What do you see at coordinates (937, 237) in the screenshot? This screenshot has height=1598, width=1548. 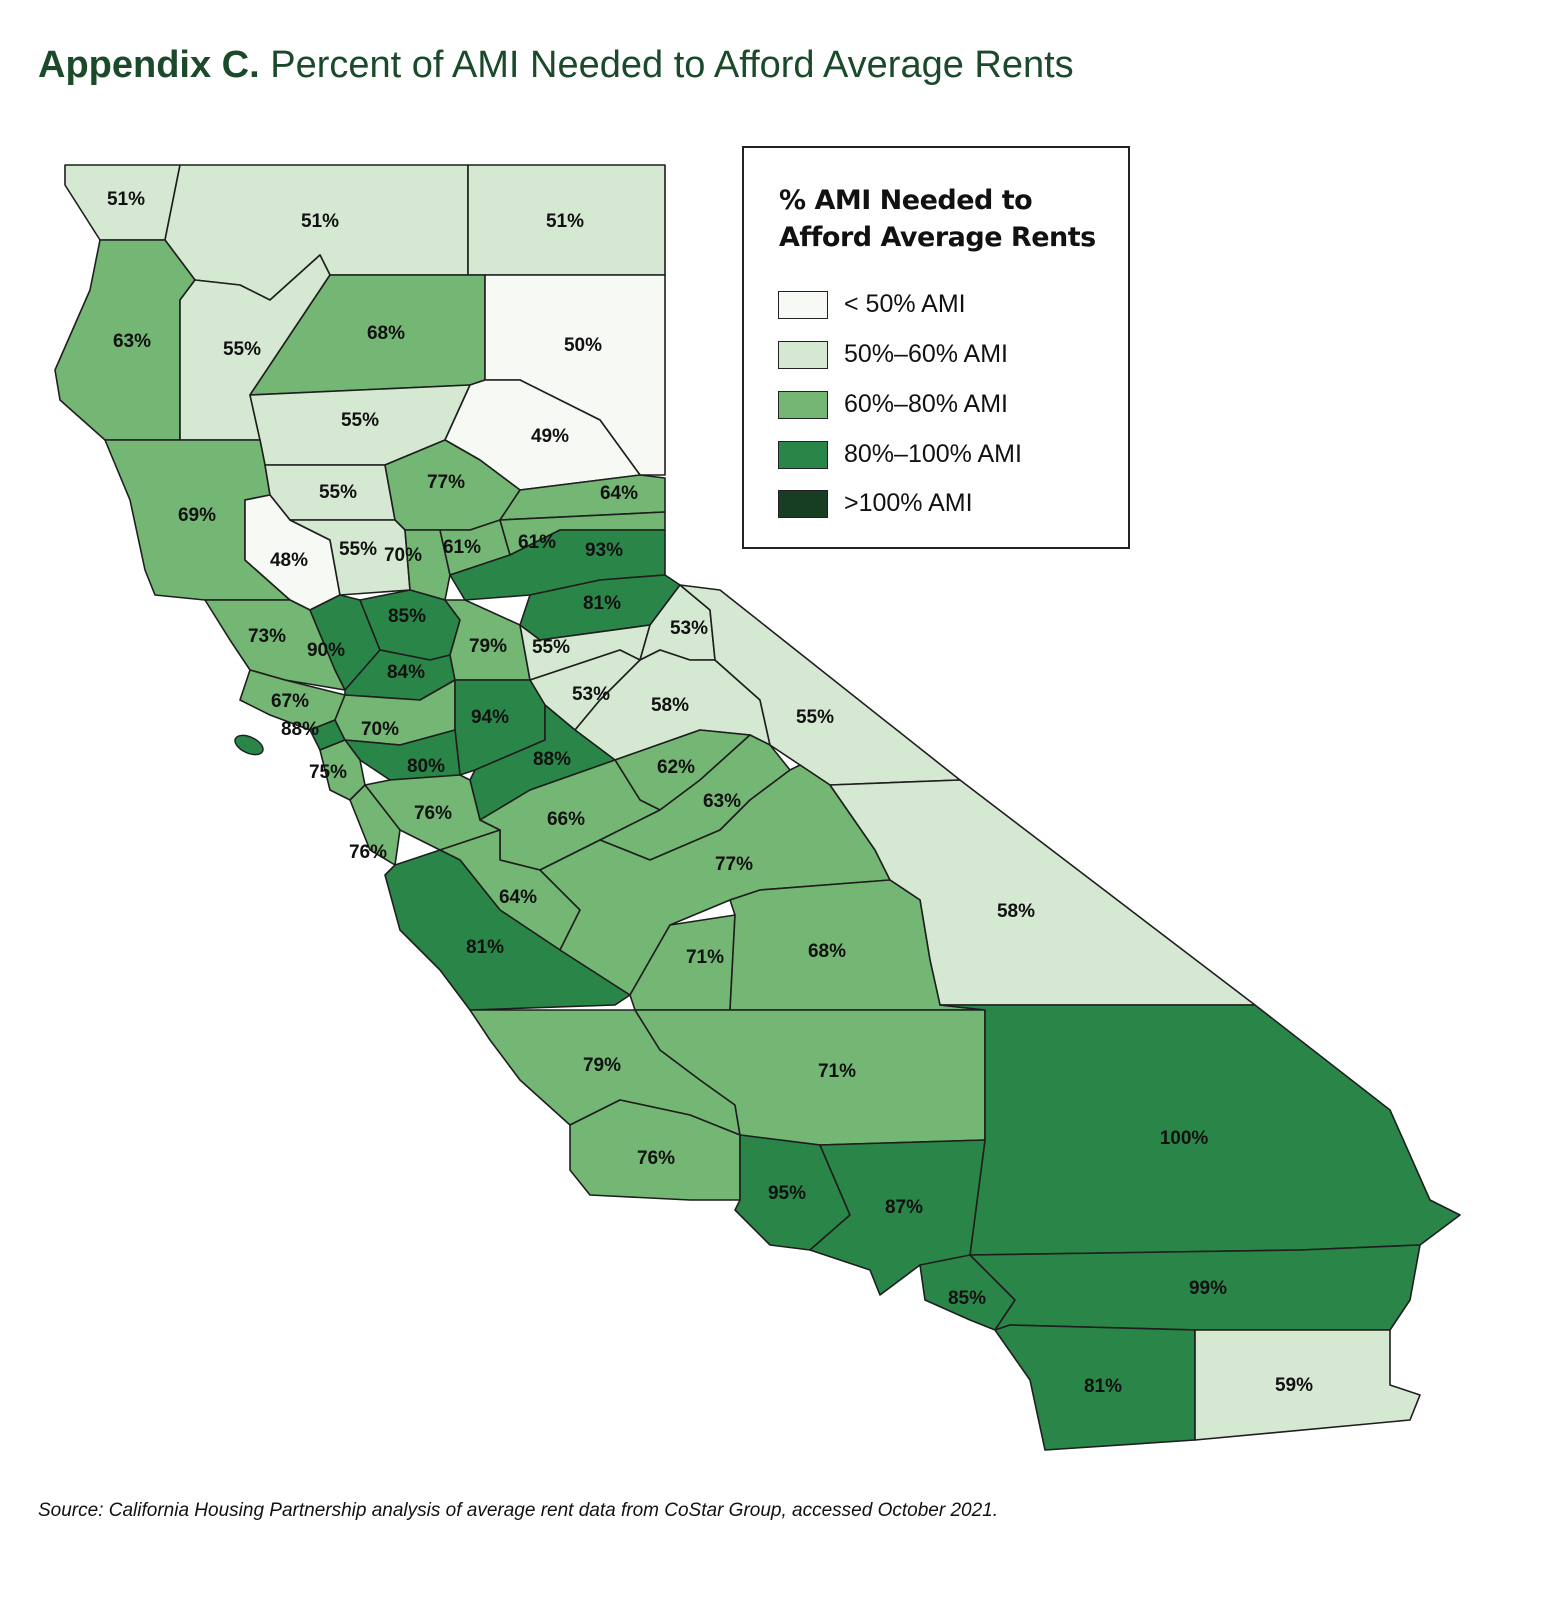 I see `legend-title-line2: Afford Average Rents` at bounding box center [937, 237].